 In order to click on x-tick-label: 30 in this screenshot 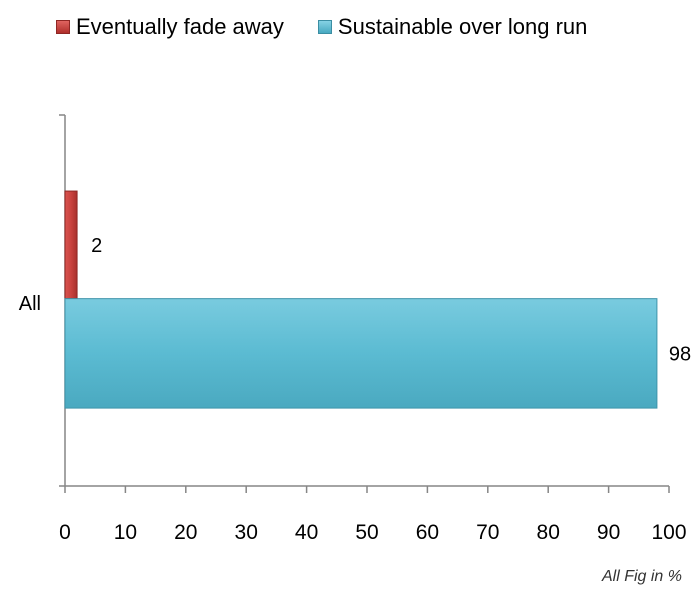, I will do `click(246, 532)`.